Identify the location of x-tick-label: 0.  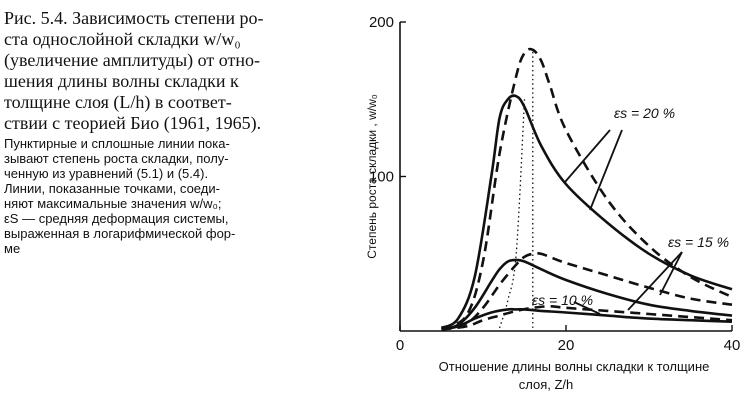
(400, 345).